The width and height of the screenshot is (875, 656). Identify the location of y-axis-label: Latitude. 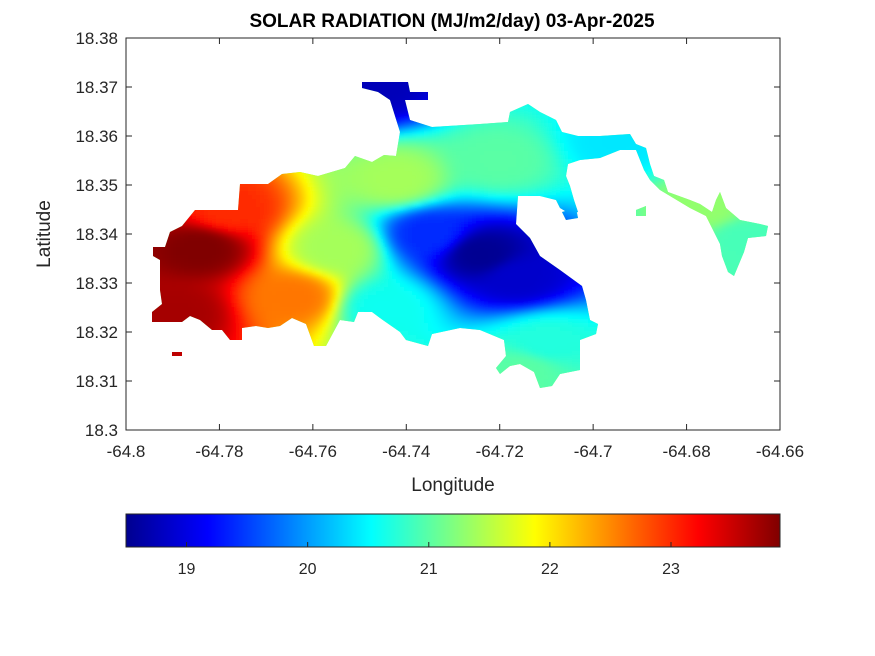
(44, 234).